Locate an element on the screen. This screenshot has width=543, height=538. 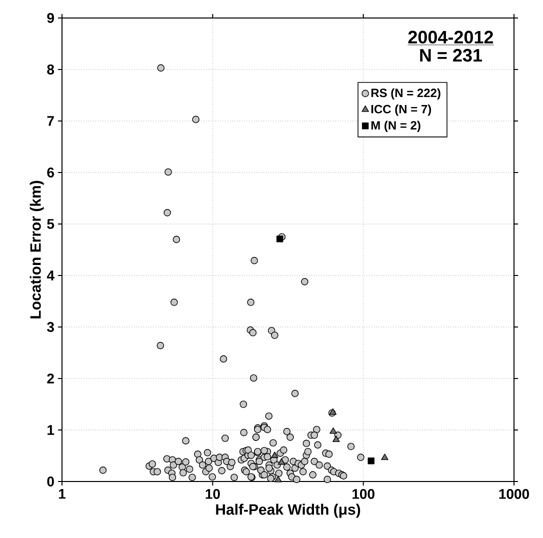
y-tick-label: 7 is located at coordinates (50, 121).